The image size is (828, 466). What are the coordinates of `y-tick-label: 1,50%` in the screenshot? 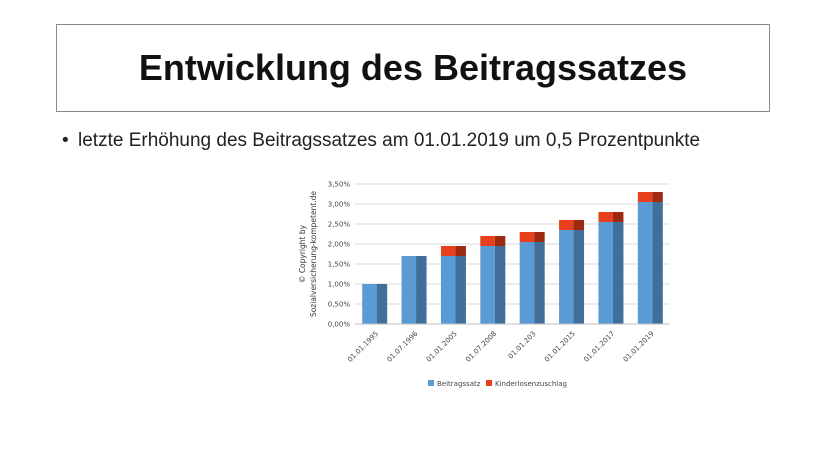 It's located at (339, 265).